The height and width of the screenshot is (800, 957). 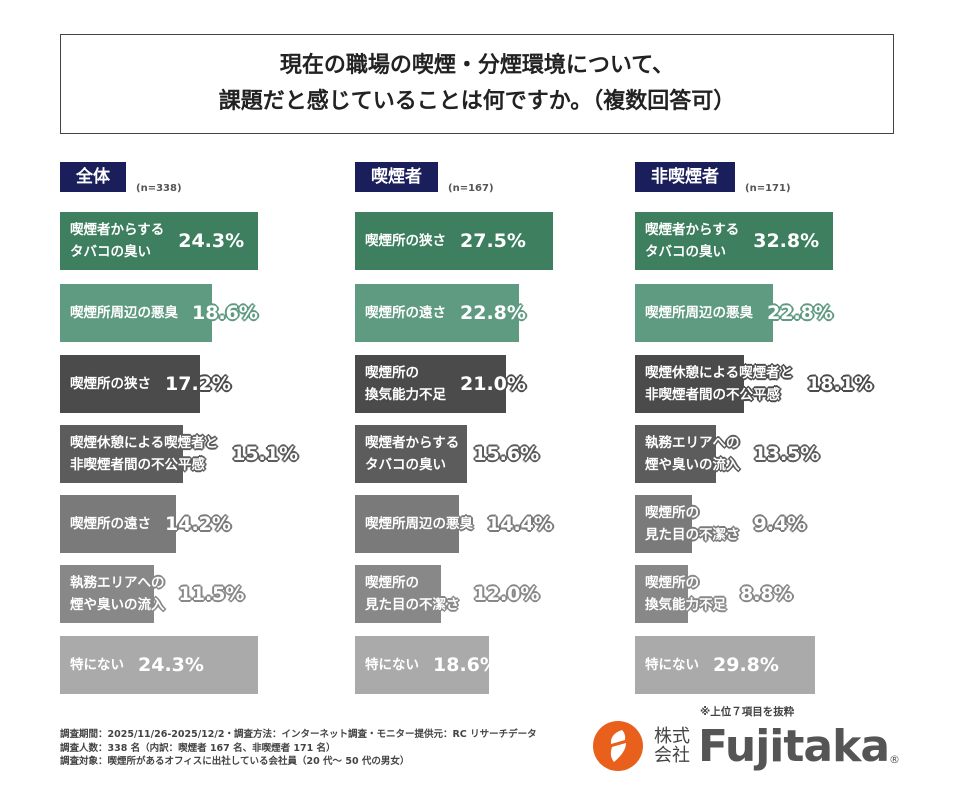 I want to click on value-label: 8.8%, so click(x=766, y=594).